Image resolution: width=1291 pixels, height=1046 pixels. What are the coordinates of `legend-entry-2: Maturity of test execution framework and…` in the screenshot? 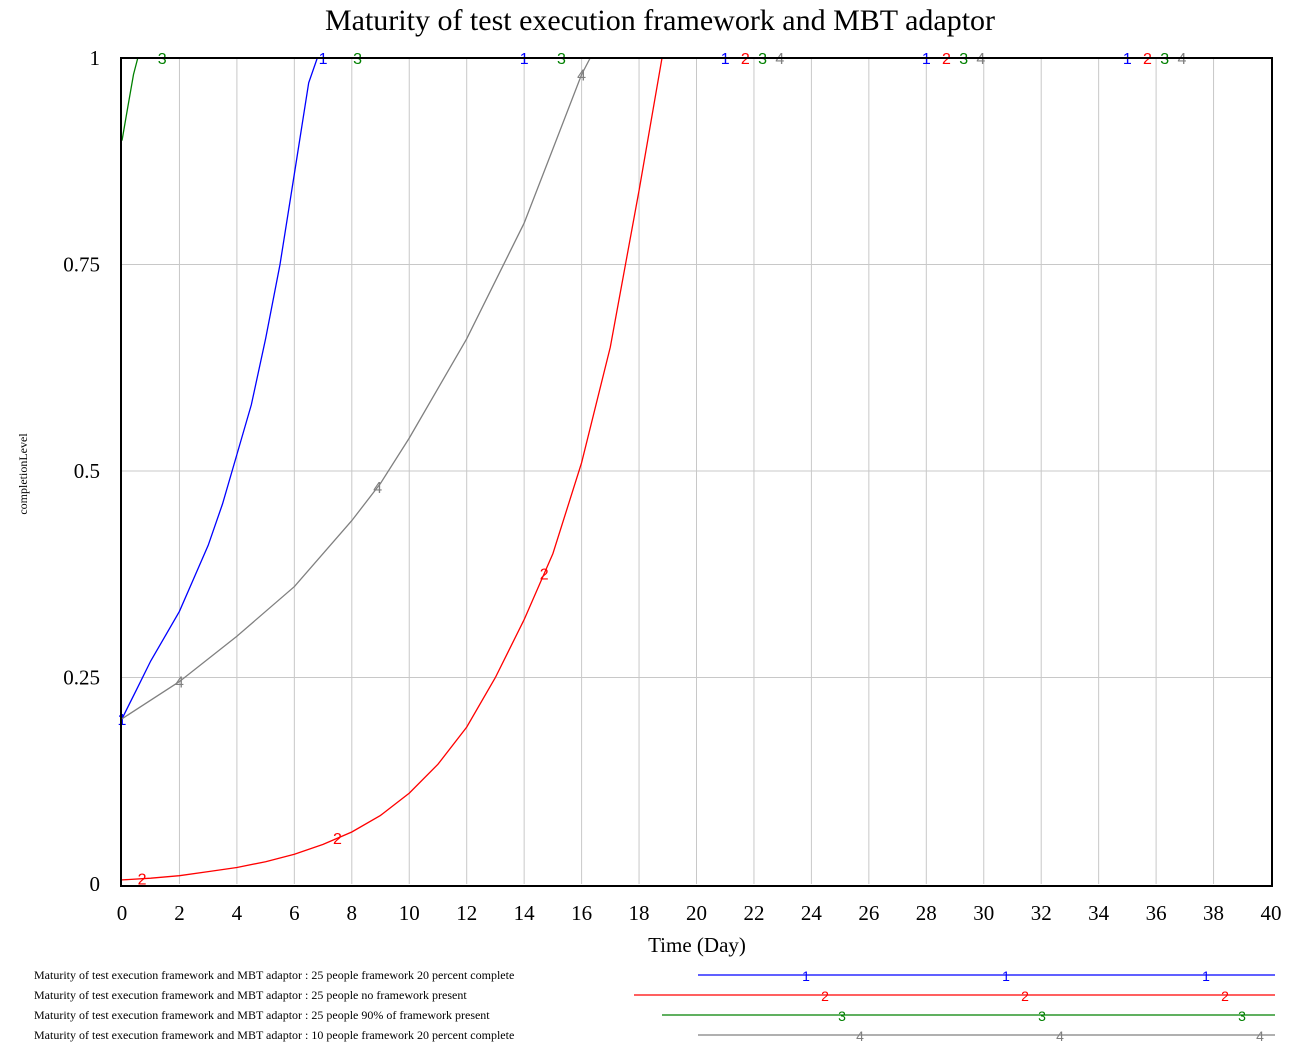 It's located at (654, 996).